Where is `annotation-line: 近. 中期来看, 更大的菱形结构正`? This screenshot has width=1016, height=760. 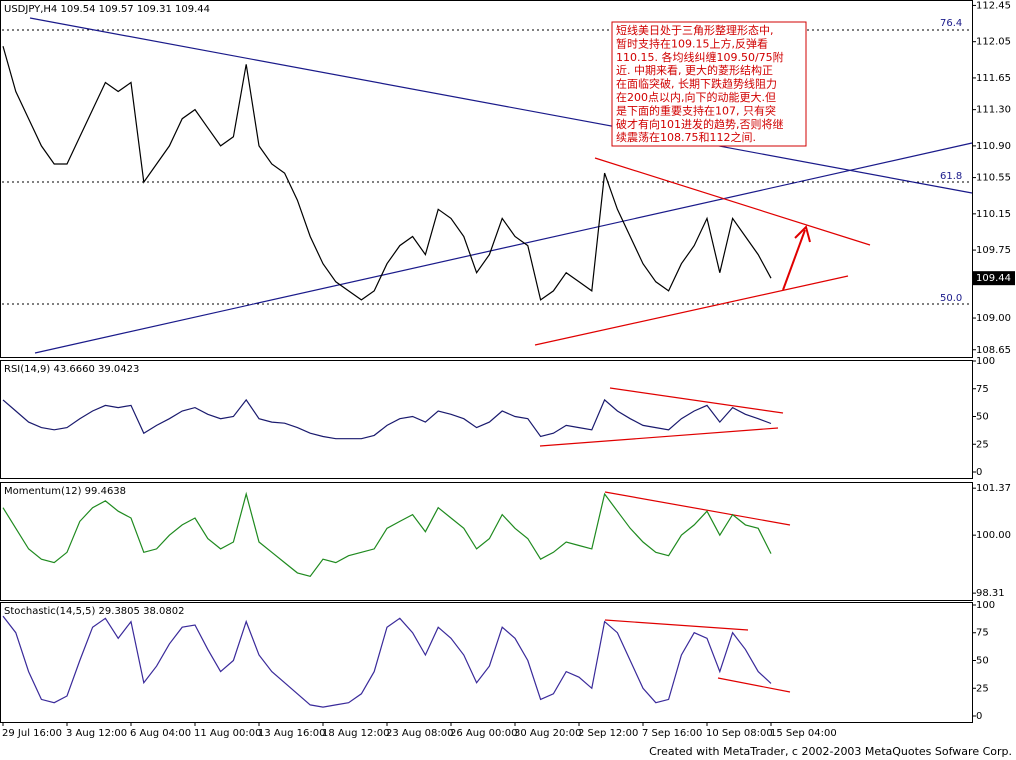
annotation-line: 近. 中期来看, 更大的菱形结构正 is located at coordinates (694, 70).